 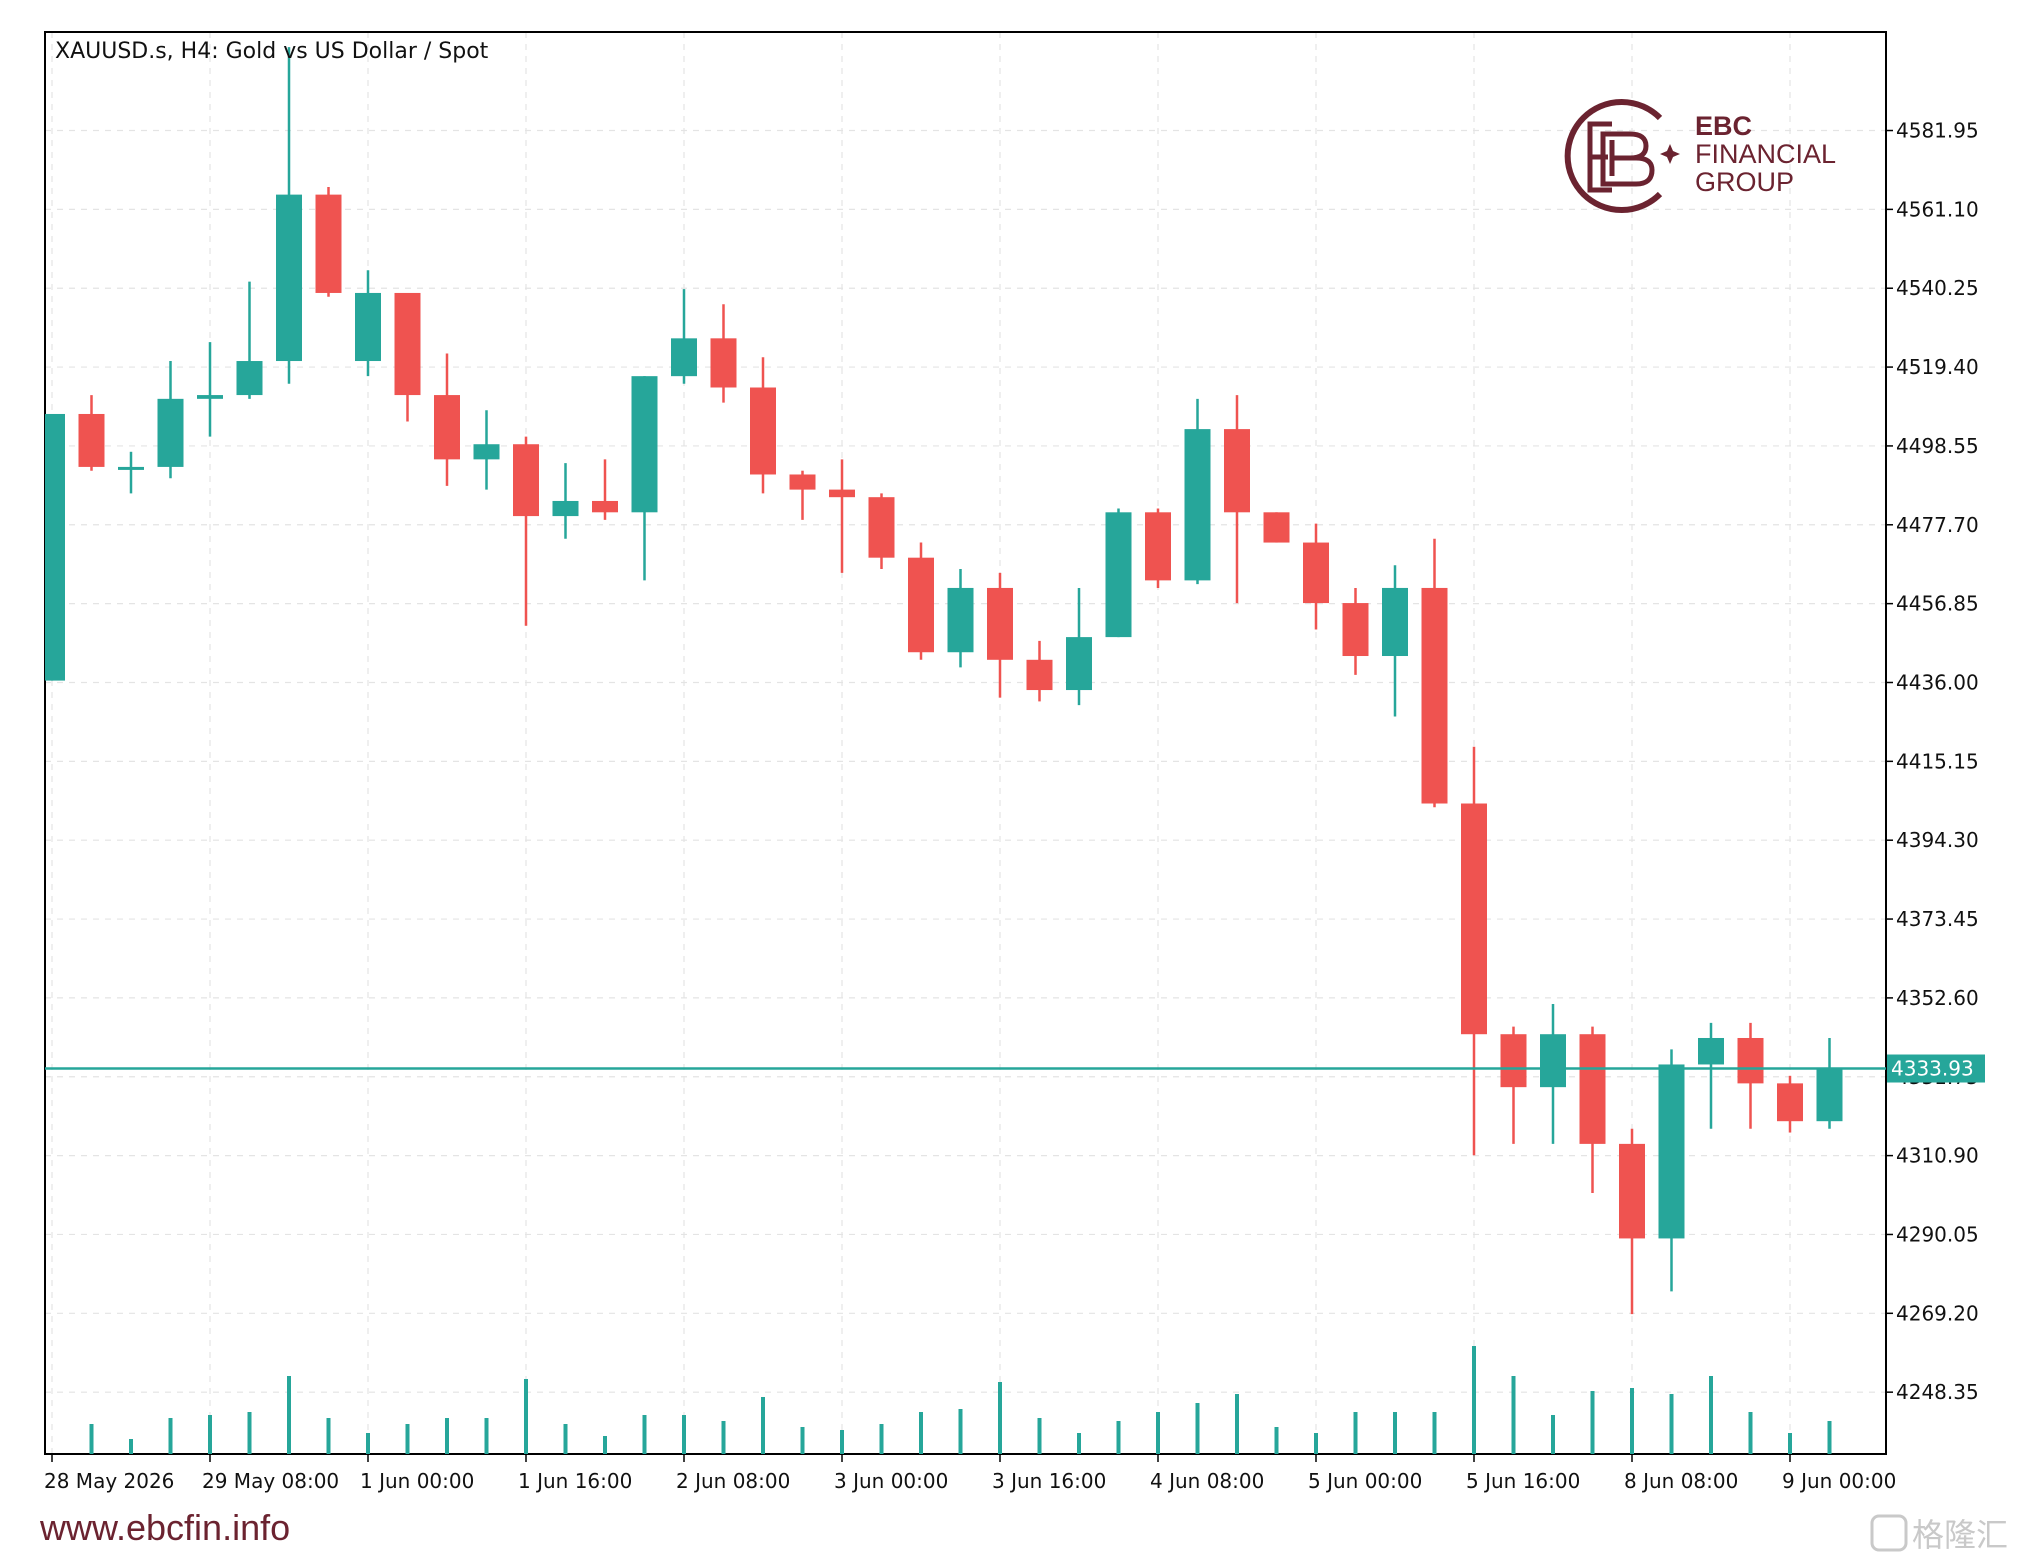 What do you see at coordinates (1681, 1481) in the screenshot?
I see `x-tick-label: 8 Jun 08:00` at bounding box center [1681, 1481].